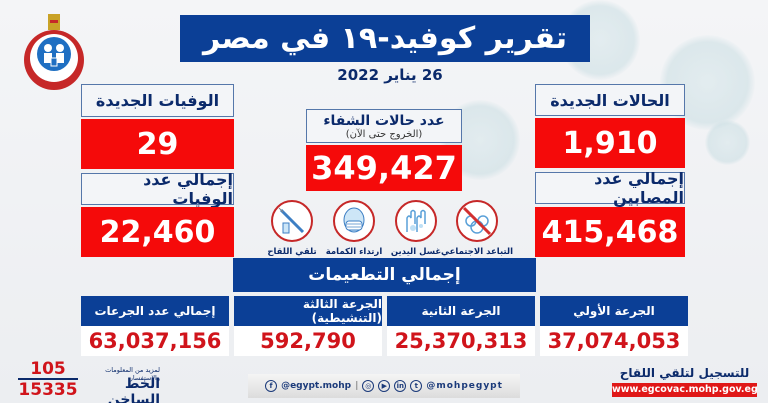 Image resolution: width=768 pixels, height=403 pixels. What do you see at coordinates (461, 341) in the screenshot?
I see `dose-2-value: 25,370,313` at bounding box center [461, 341].